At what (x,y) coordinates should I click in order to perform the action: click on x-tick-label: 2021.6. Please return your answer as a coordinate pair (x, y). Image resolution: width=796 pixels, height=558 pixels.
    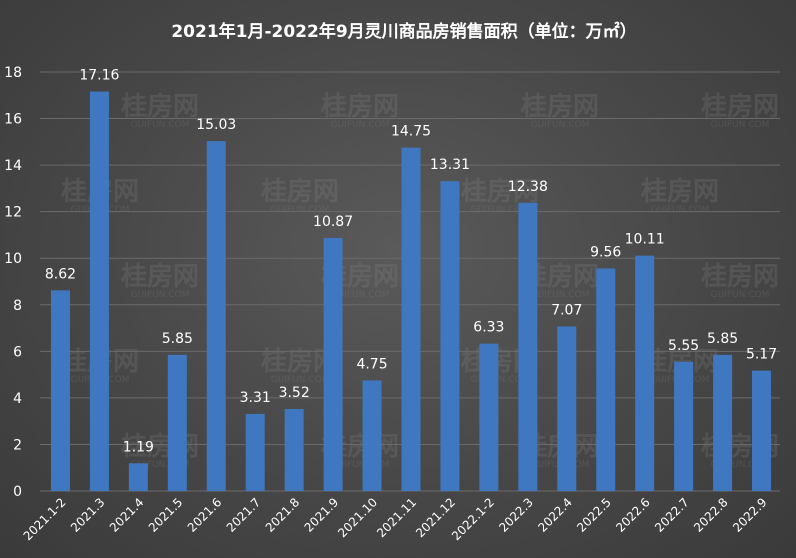
    Looking at the image, I should click on (205, 515).